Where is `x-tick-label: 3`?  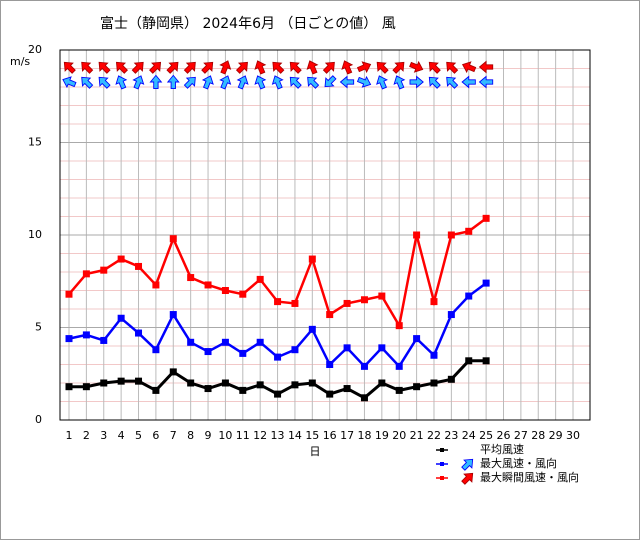
x-tick-label: 3 is located at coordinates (103, 435).